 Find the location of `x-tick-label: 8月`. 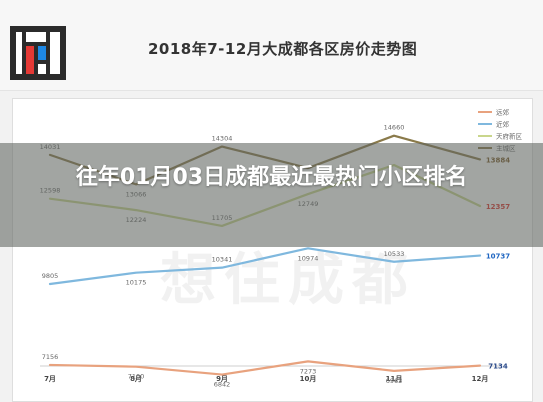

x-tick-label: 8月 is located at coordinates (136, 379).